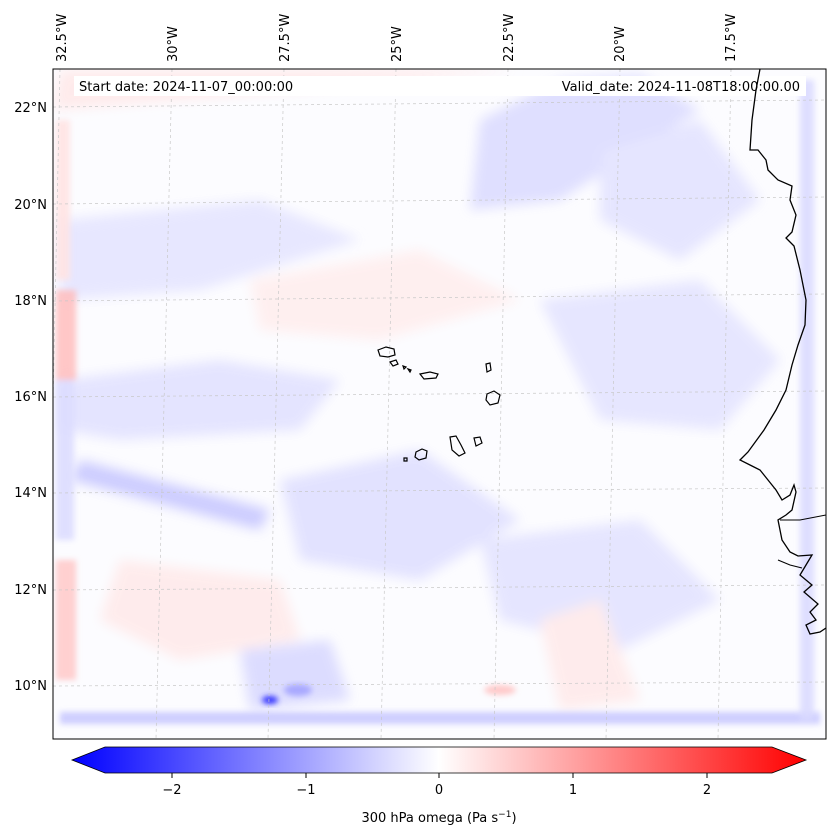  I want to click on colorbar-tick-2: 2, so click(707, 790).